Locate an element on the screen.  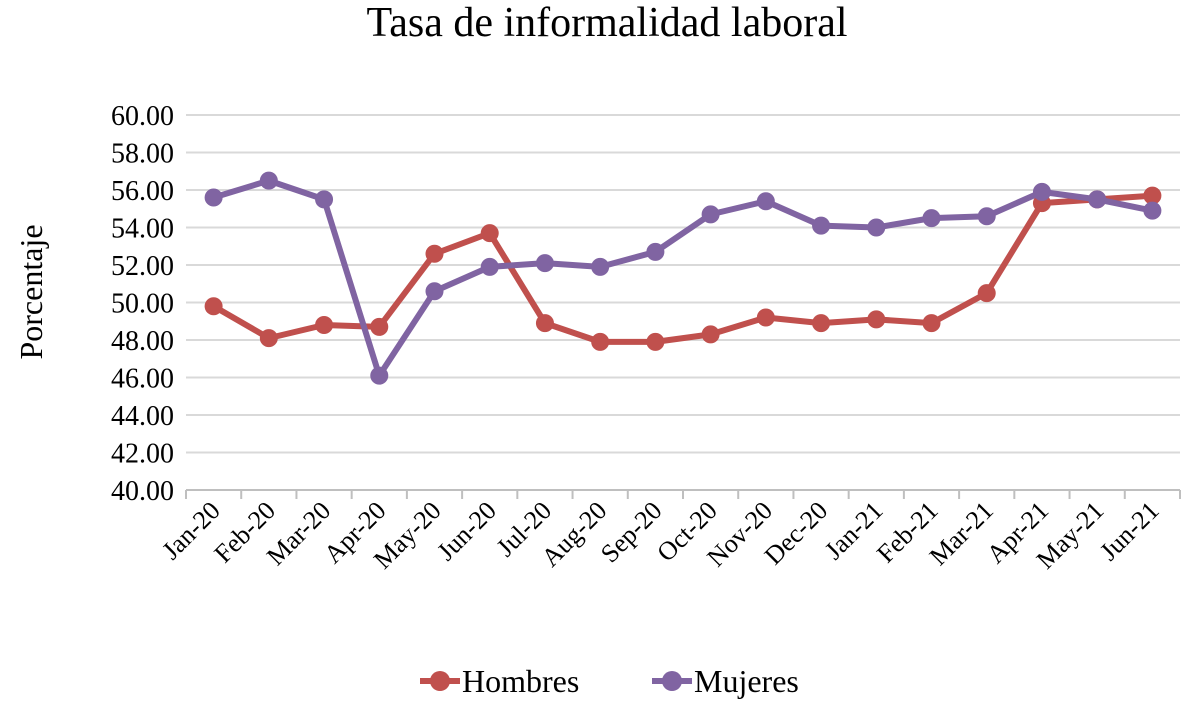
x-tick-label: Mar-21 is located at coordinates (961, 533).